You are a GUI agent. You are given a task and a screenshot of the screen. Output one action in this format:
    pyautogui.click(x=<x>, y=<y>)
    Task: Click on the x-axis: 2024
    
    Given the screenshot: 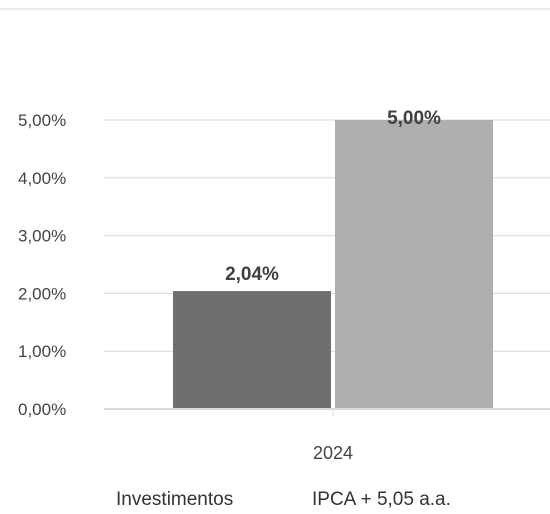 What is the action you would take?
    pyautogui.click(x=327, y=435)
    